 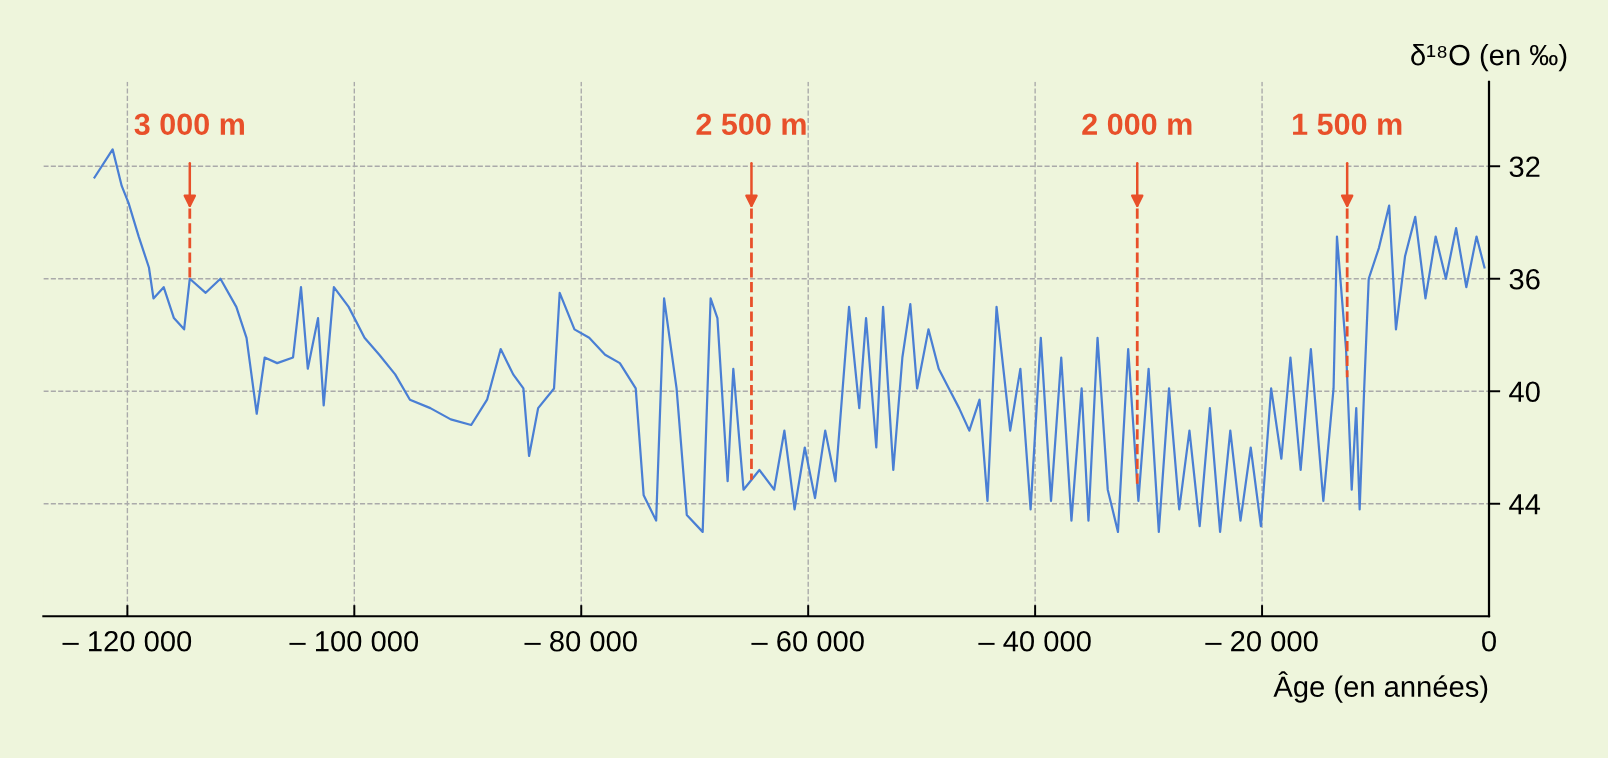 What do you see at coordinates (1489, 641) in the screenshot?
I see `x-tick-label: 0` at bounding box center [1489, 641].